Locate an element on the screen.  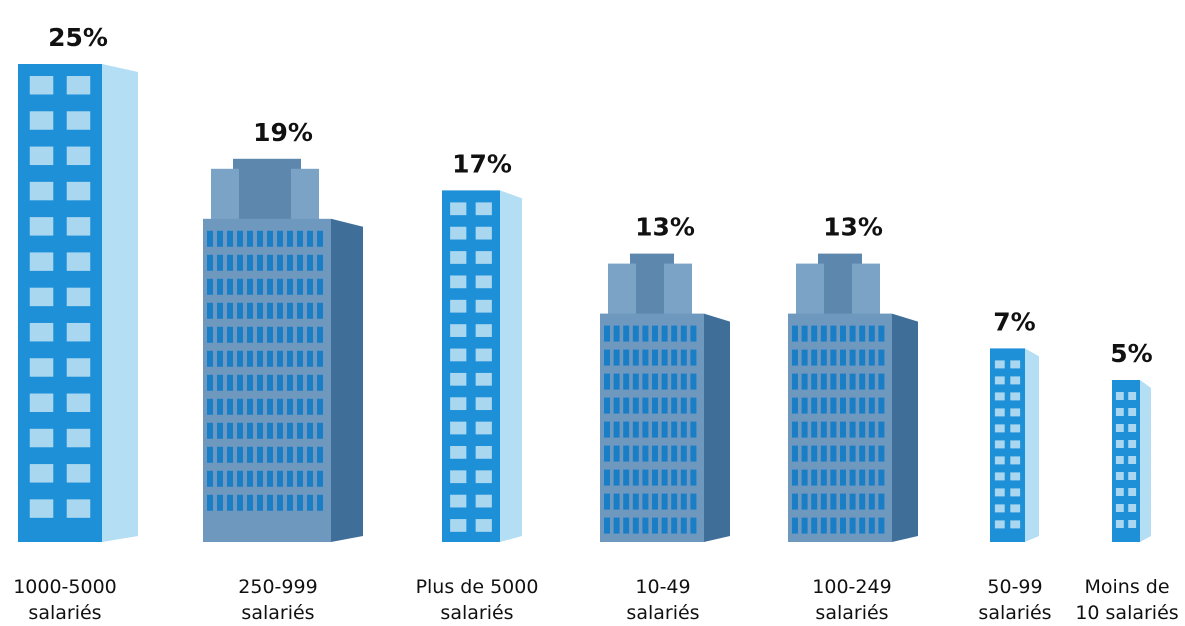
x-tick-label: 1000-5000 salariés is located at coordinates (65, 600).